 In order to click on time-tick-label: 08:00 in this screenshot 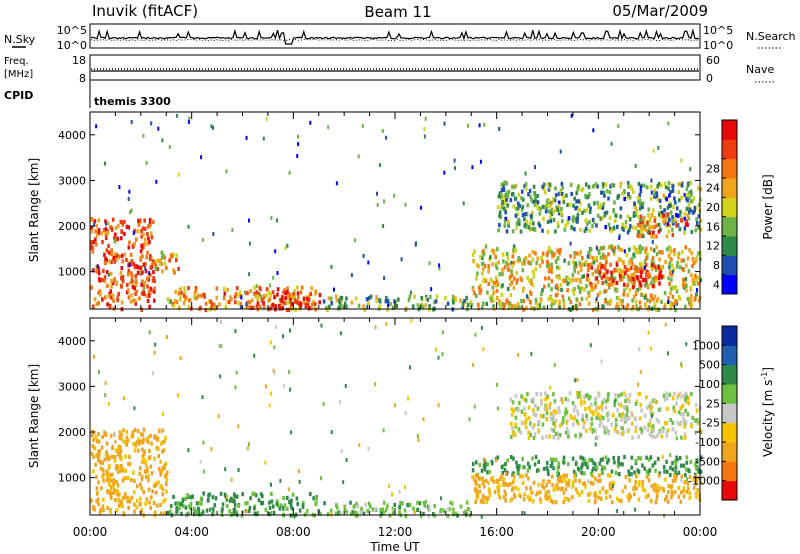, I will do `click(293, 532)`.